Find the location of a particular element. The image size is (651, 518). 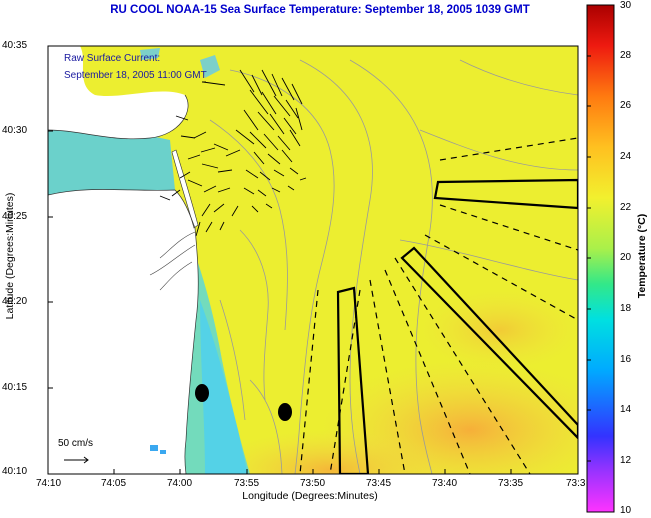

coastline-west is located at coordinates (123, 331).